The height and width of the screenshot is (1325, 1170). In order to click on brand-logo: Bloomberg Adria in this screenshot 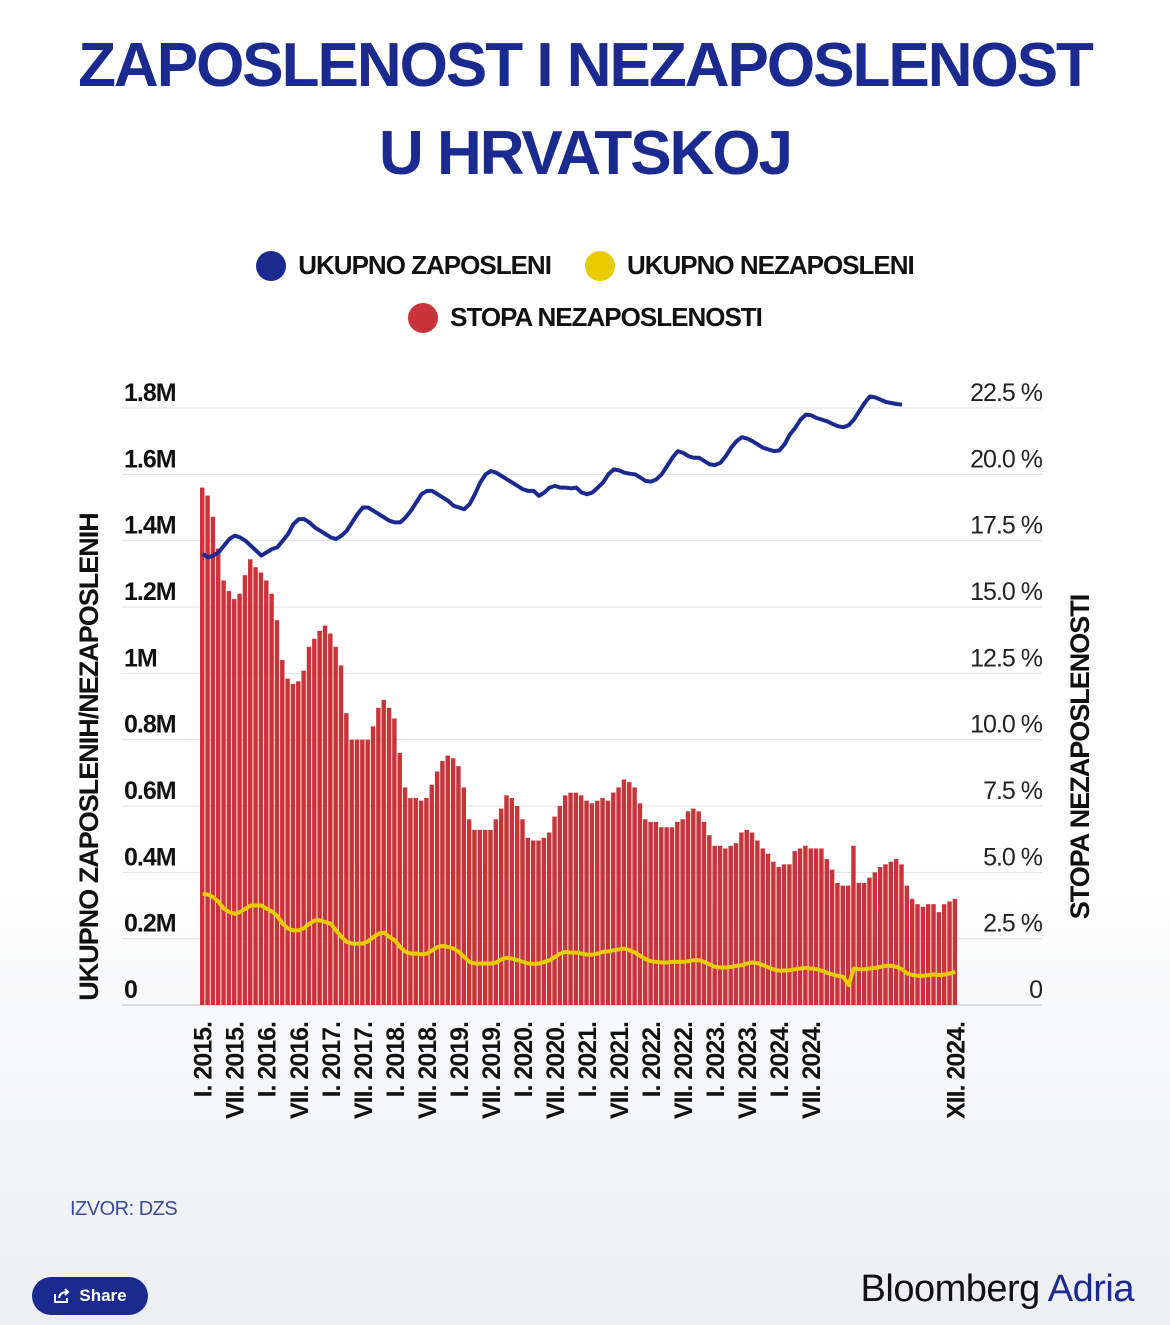, I will do `click(998, 1289)`.